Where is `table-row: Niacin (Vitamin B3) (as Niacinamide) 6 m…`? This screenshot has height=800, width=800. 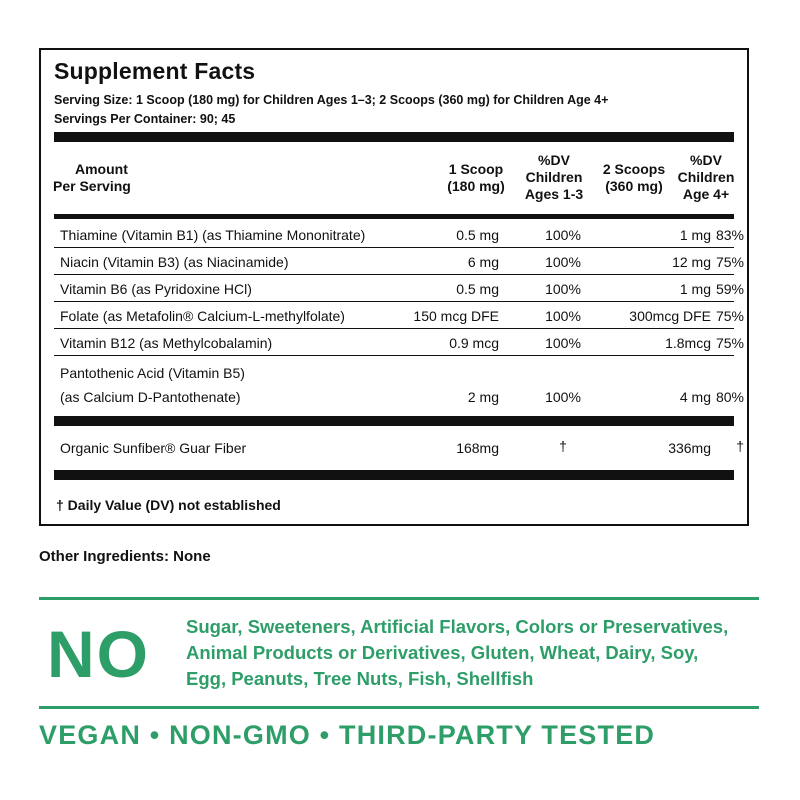
table-row: Niacin (Vitamin B3) (as Niacinamide) 6 m… is located at coordinates (399, 261).